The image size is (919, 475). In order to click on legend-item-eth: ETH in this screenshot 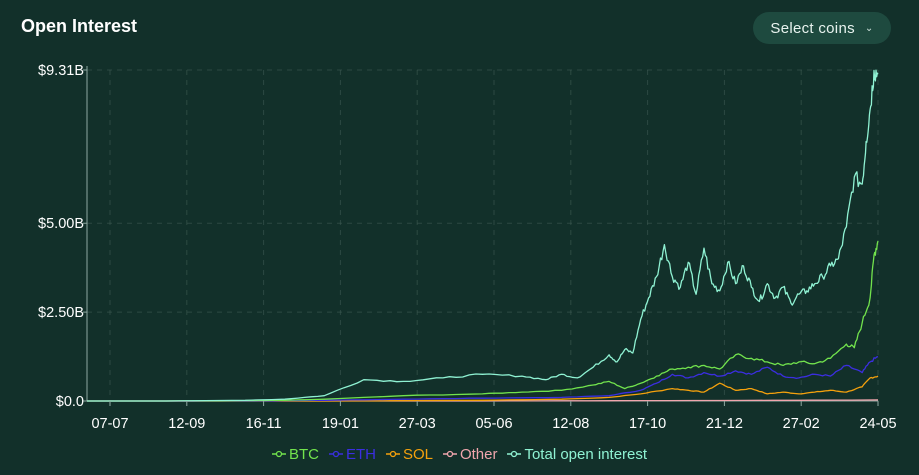, I will do `click(352, 454)`.